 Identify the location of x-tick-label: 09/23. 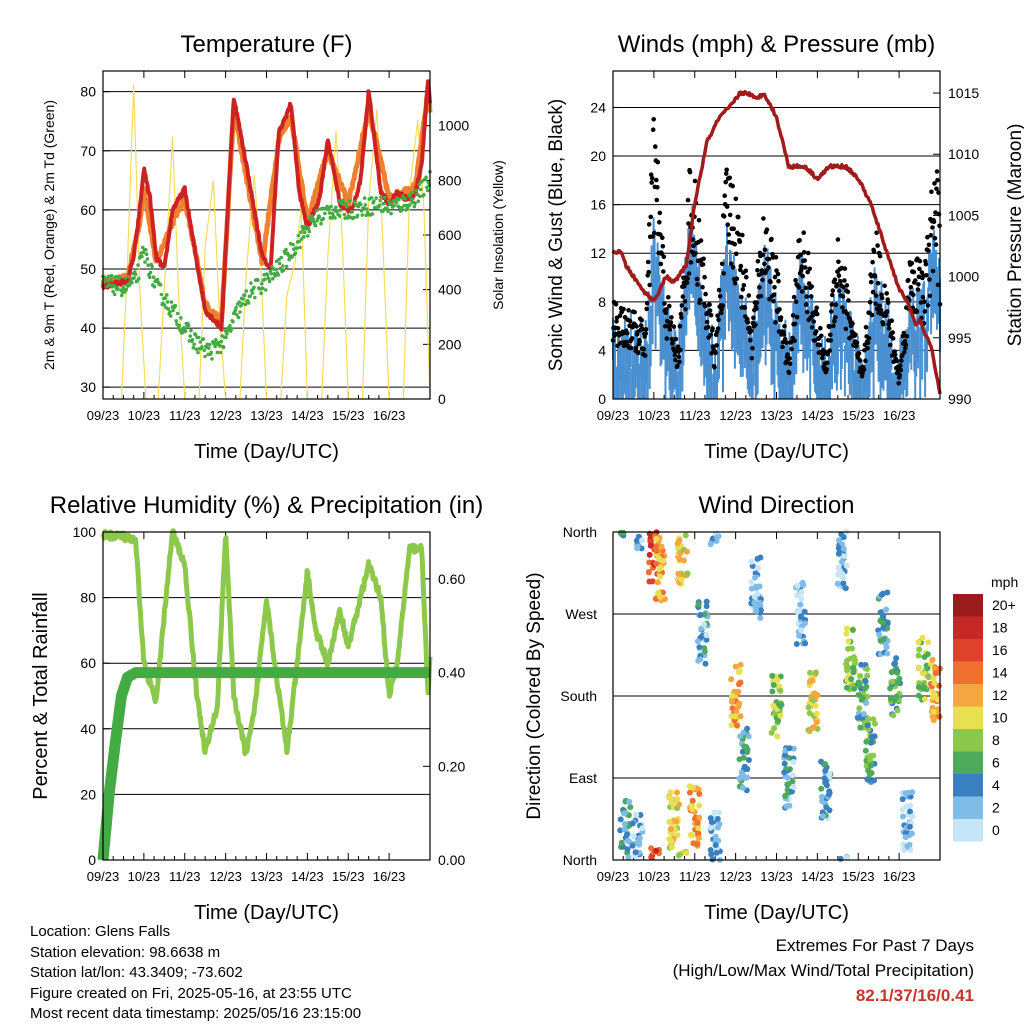
(613, 415).